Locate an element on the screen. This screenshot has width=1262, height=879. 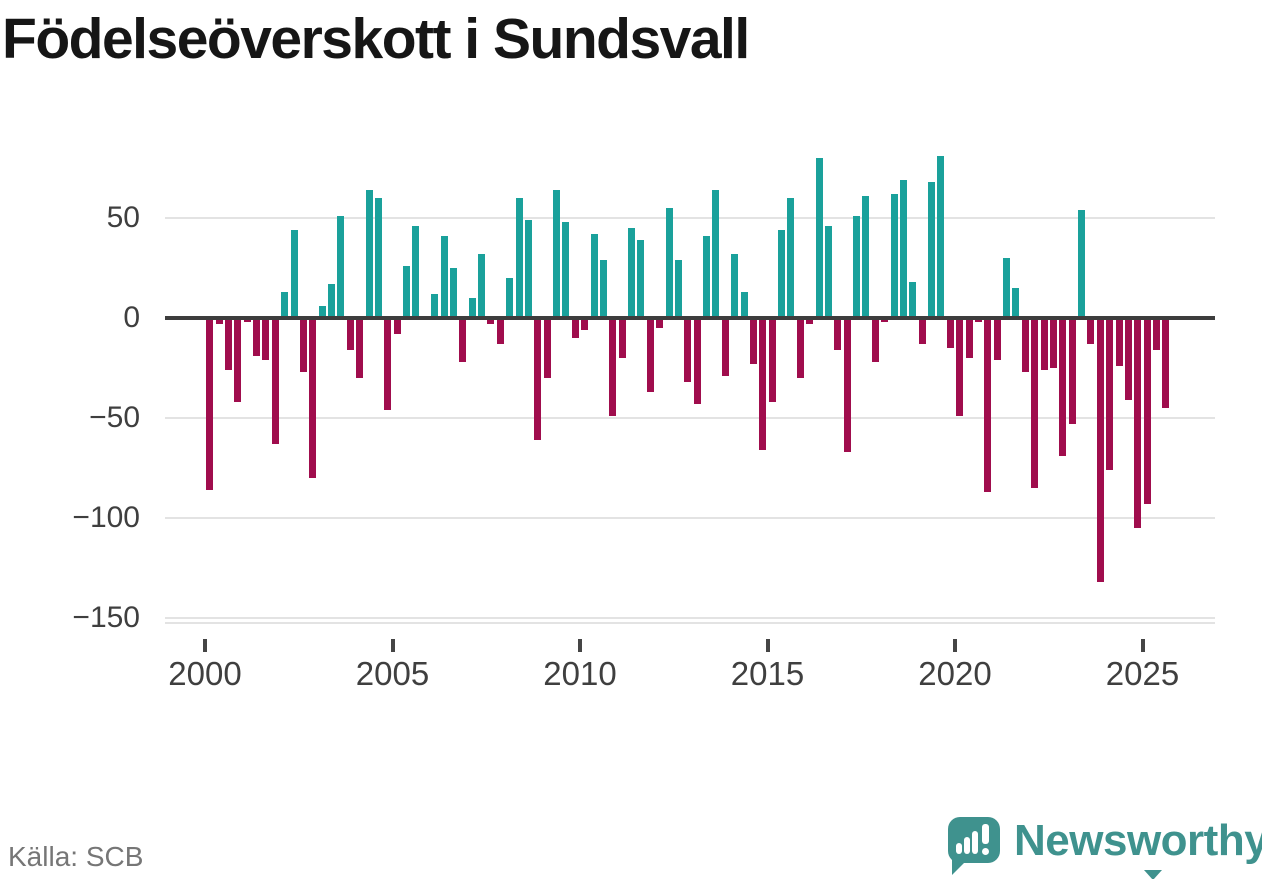
x-tick-label: 2025 is located at coordinates (1142, 673).